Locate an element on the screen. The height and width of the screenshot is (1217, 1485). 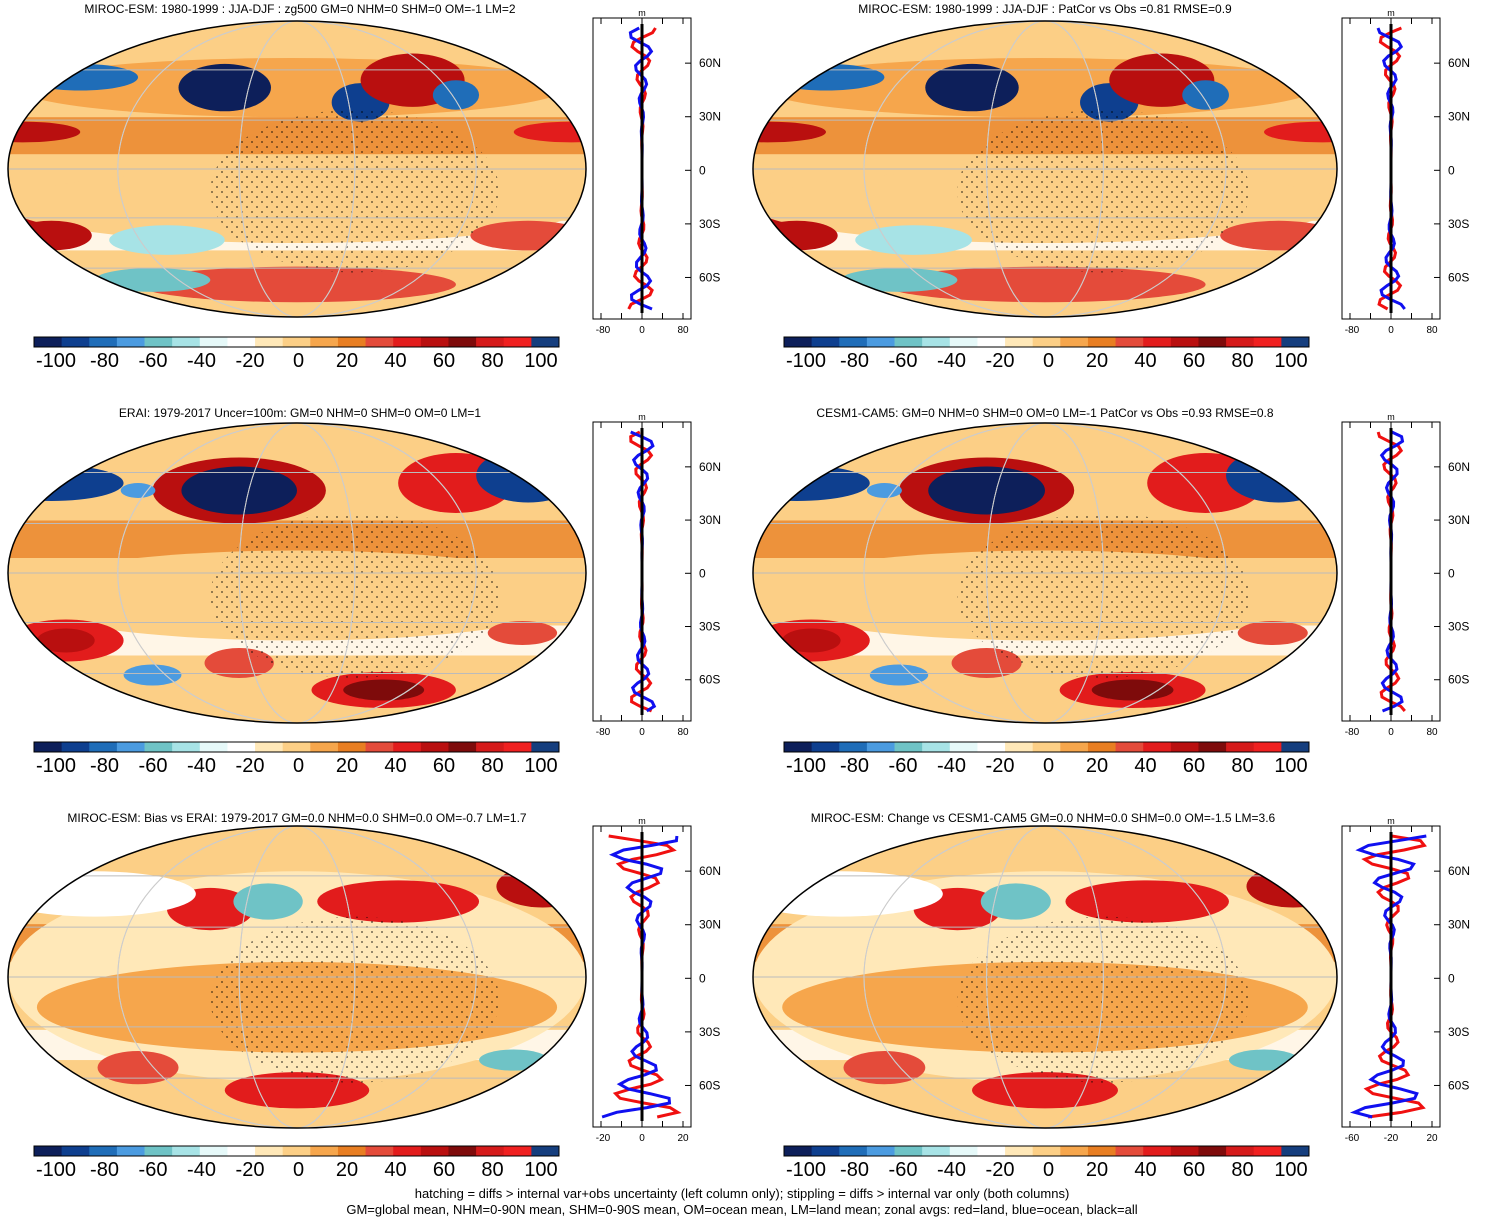
zonal-profile-2: m 60N 30N 0 30S 60S -80 0 80 is located at coordinates (1405, 172).